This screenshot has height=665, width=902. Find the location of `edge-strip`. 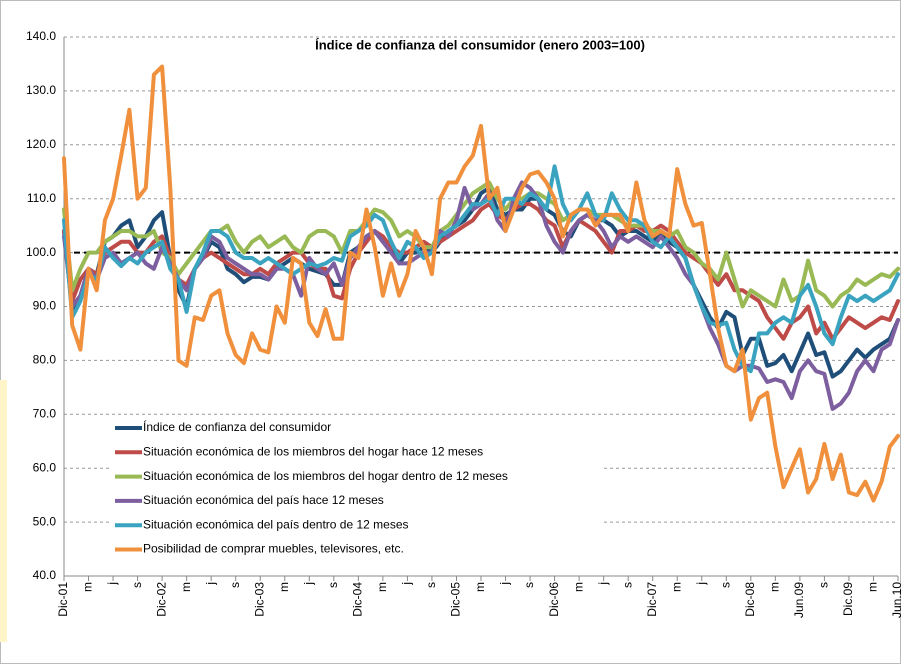

edge-strip is located at coordinates (3, 511).